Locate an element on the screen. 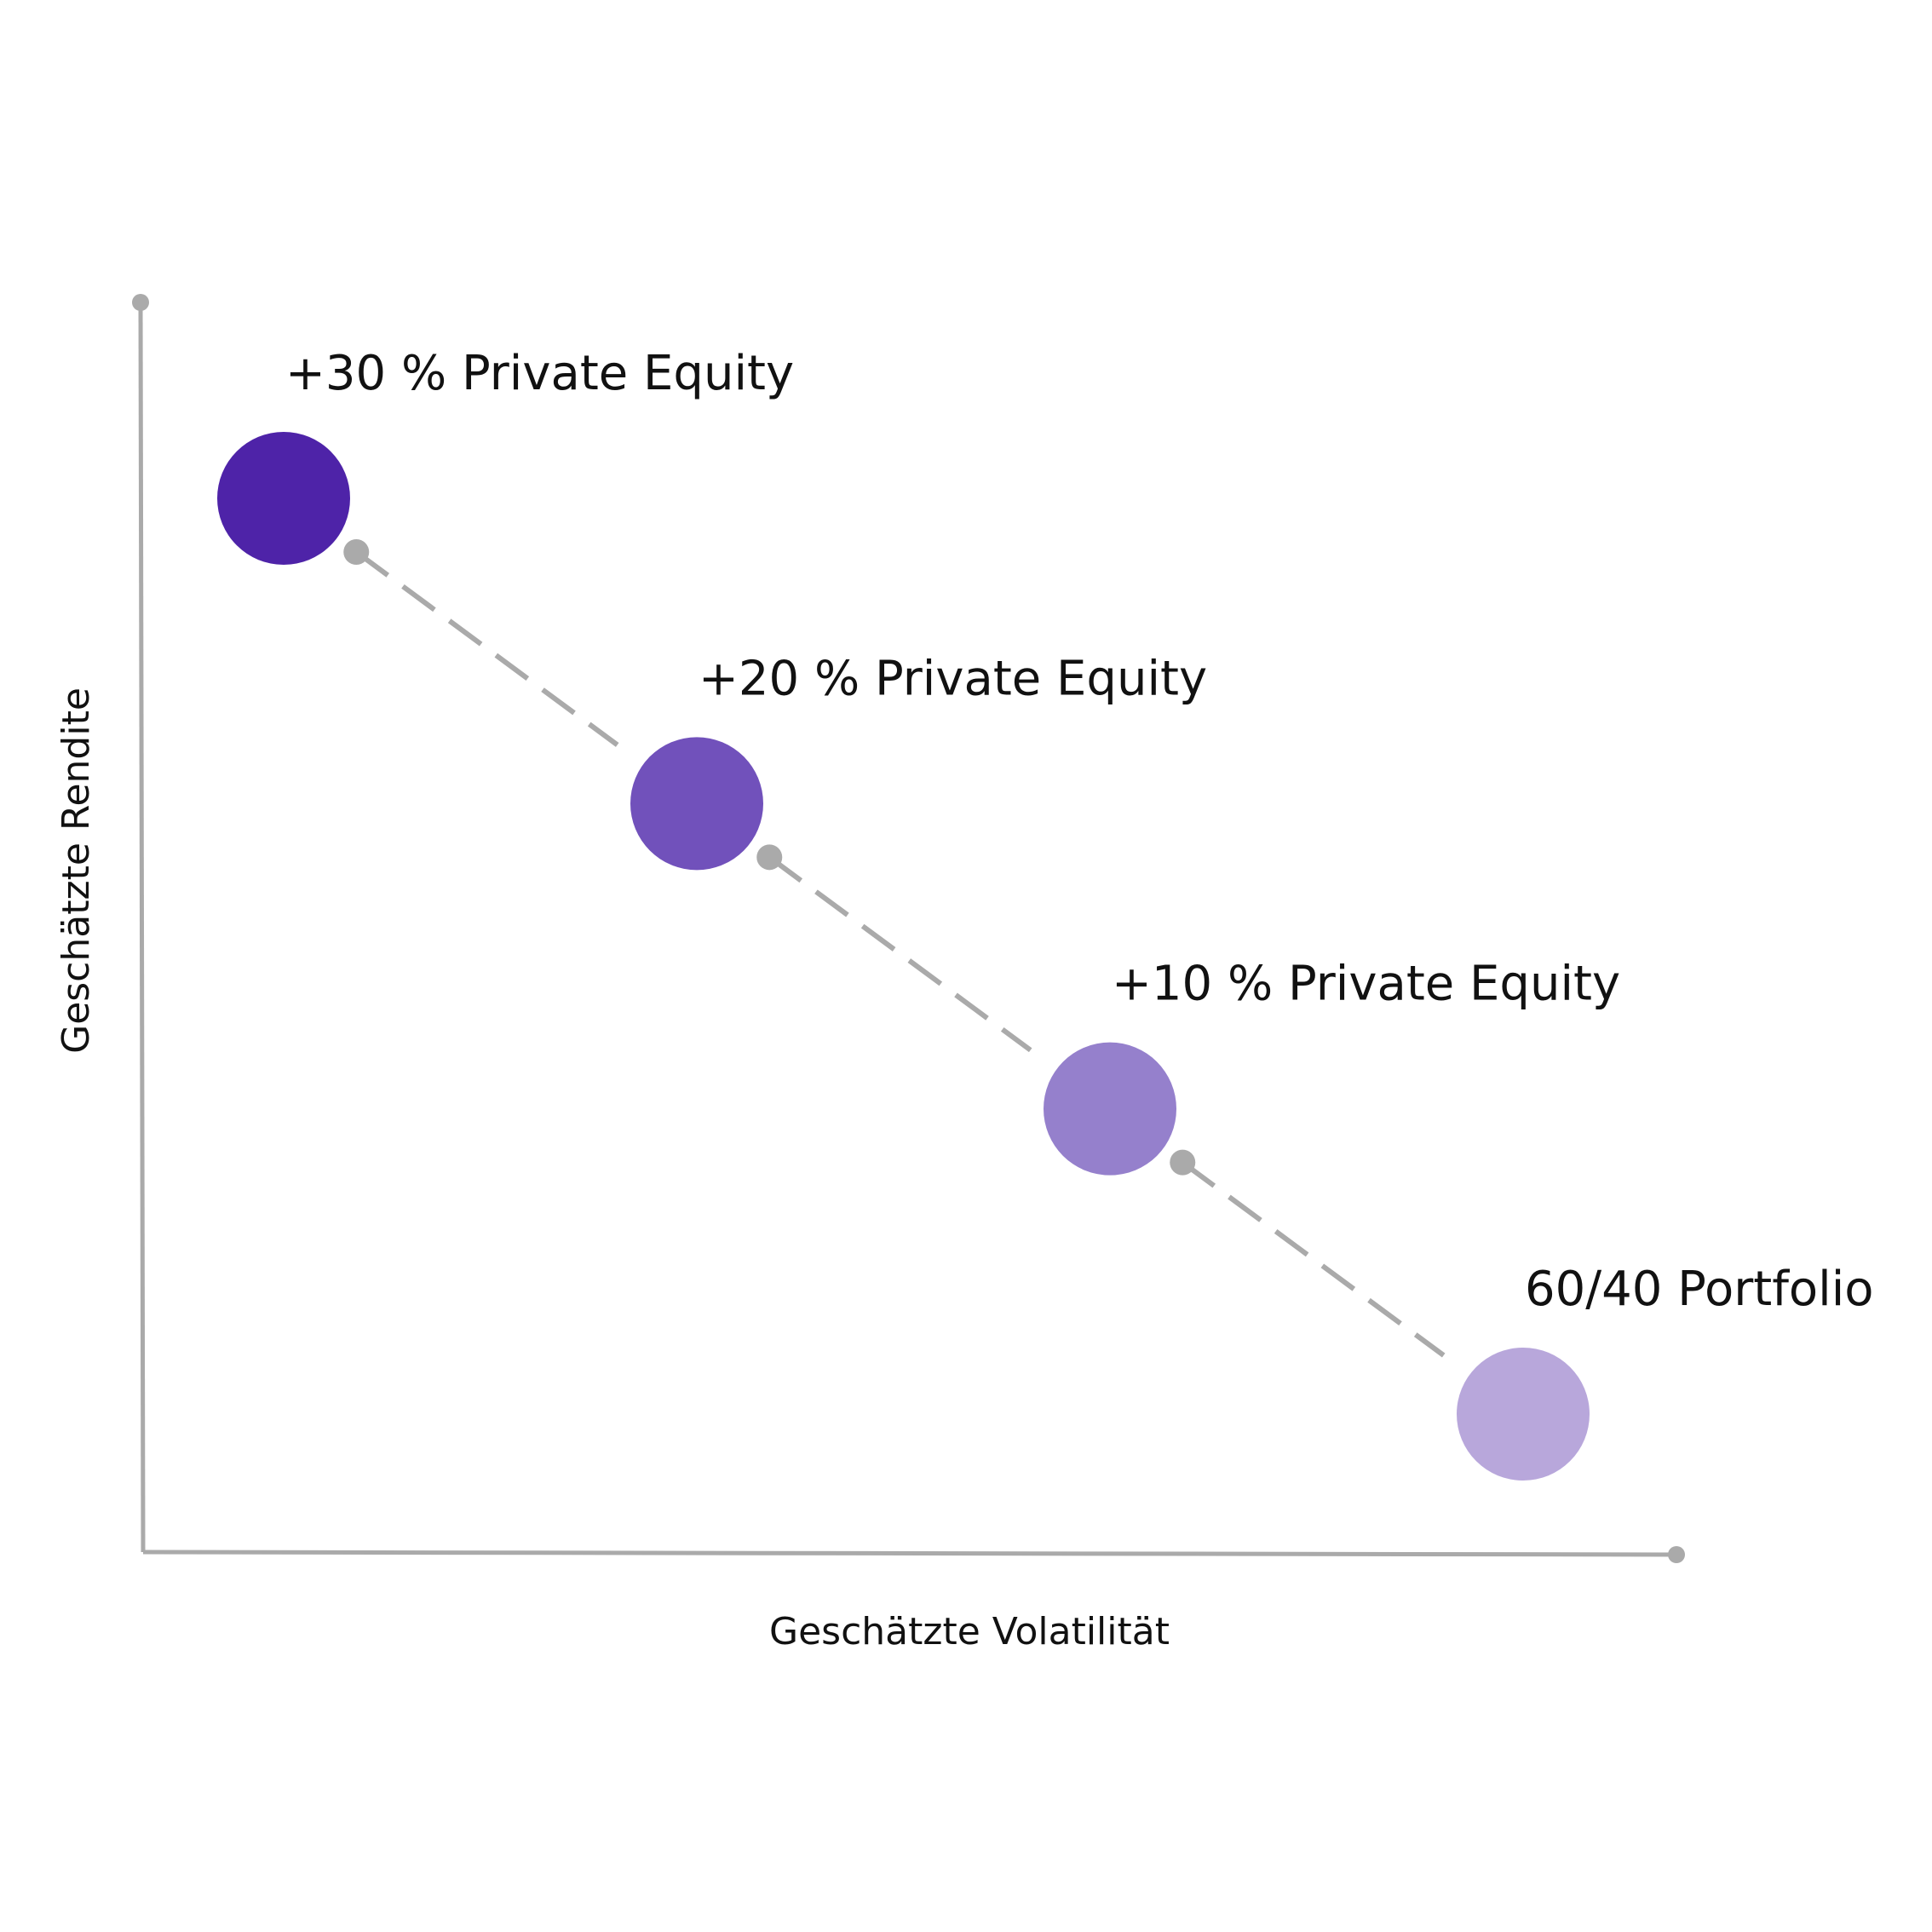 This screenshot has height=1932, width=1932. y-axis-title: Geschätzte Rendite is located at coordinates (77, 871).